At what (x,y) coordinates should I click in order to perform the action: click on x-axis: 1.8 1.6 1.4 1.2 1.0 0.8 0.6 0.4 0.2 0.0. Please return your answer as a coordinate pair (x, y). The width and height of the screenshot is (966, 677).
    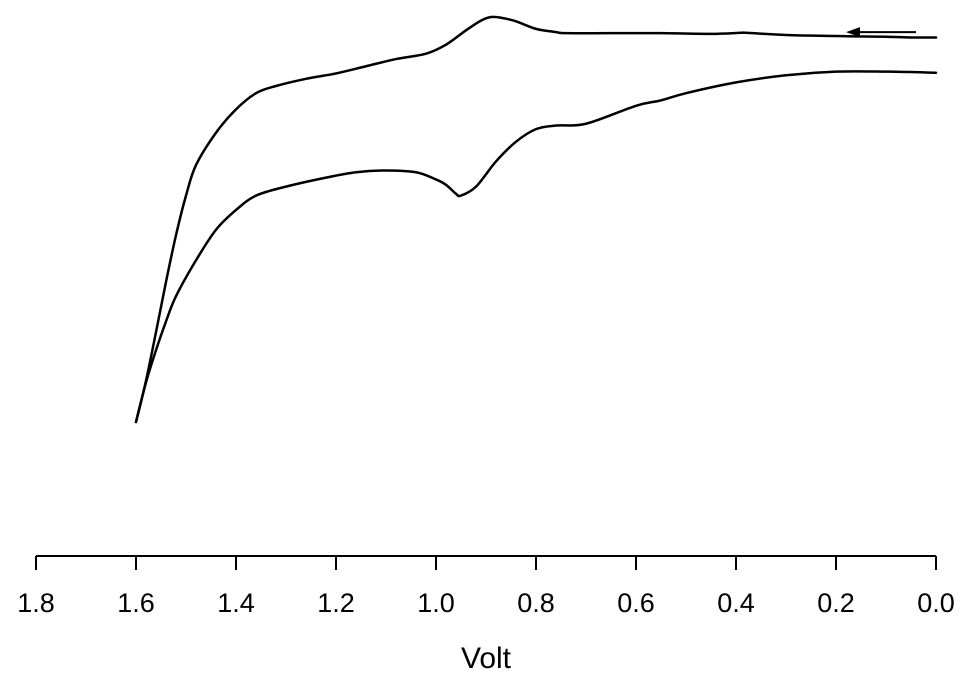
    Looking at the image, I should click on (486, 586).